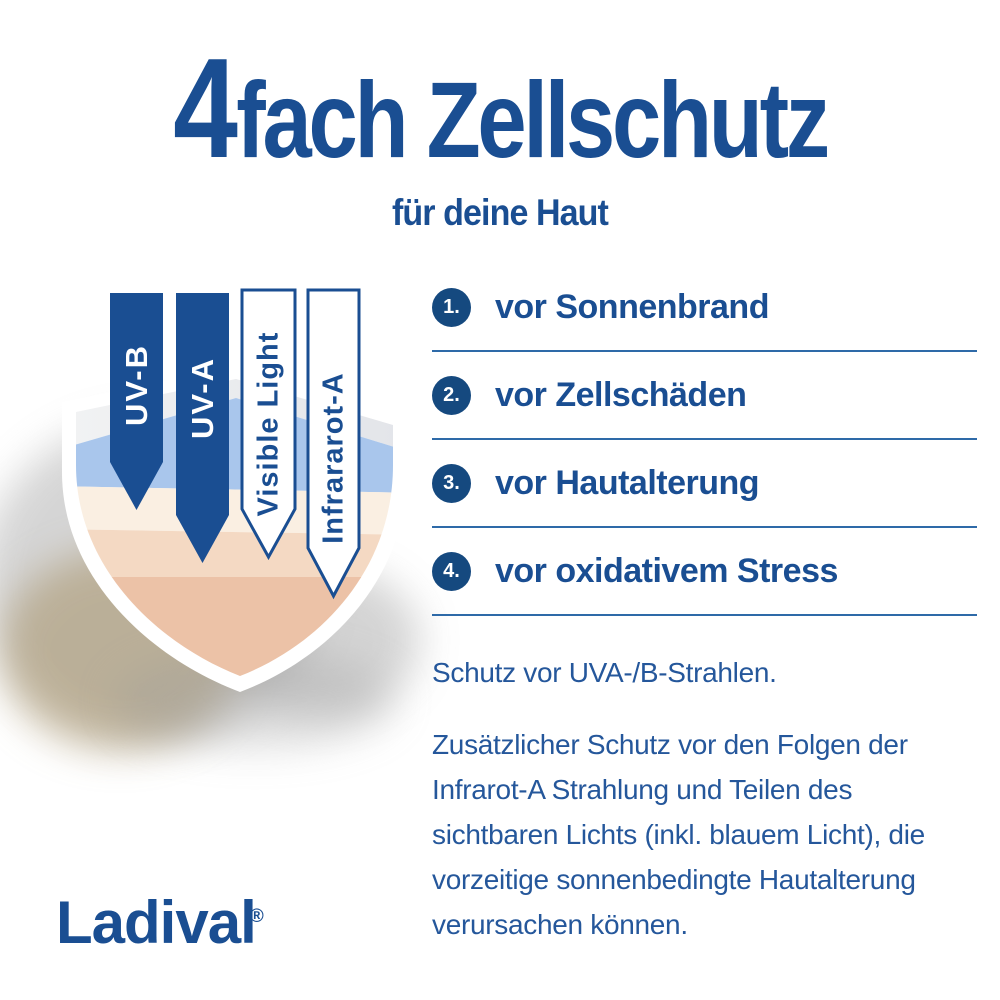  What do you see at coordinates (666, 570) in the screenshot?
I see `benefit-label: vor oxidativem Stress` at bounding box center [666, 570].